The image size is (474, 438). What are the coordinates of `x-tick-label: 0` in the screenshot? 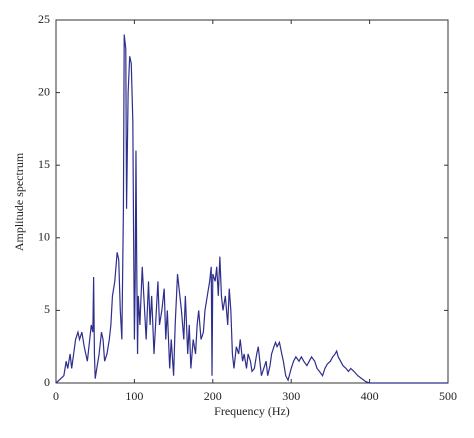 It's located at (56, 396).